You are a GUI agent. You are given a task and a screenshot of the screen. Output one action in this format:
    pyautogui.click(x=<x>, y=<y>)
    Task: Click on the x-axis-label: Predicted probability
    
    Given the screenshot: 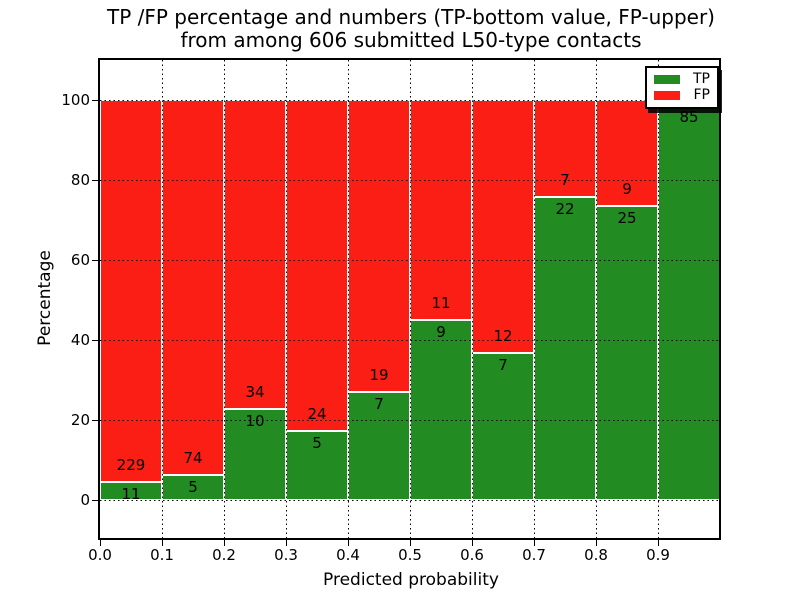 What is the action you would take?
    pyautogui.click(x=411, y=580)
    